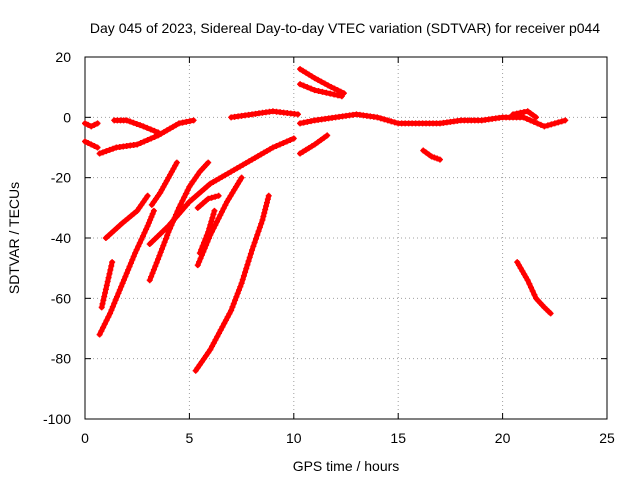  I want to click on series-arc3, so click(146, 137).